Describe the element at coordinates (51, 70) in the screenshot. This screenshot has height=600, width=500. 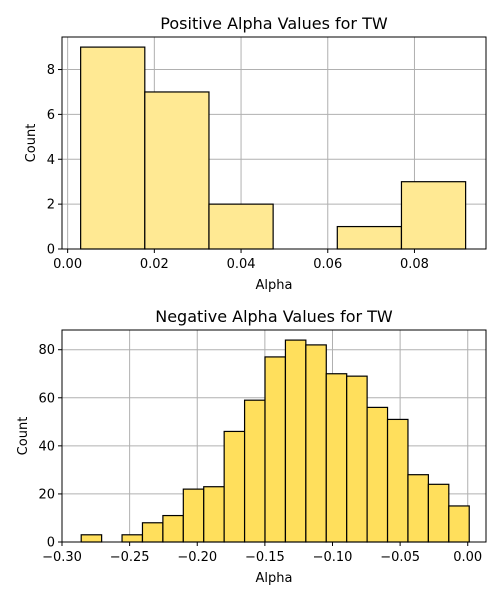
I see `positive-y-tick-label-4: 8` at that location.